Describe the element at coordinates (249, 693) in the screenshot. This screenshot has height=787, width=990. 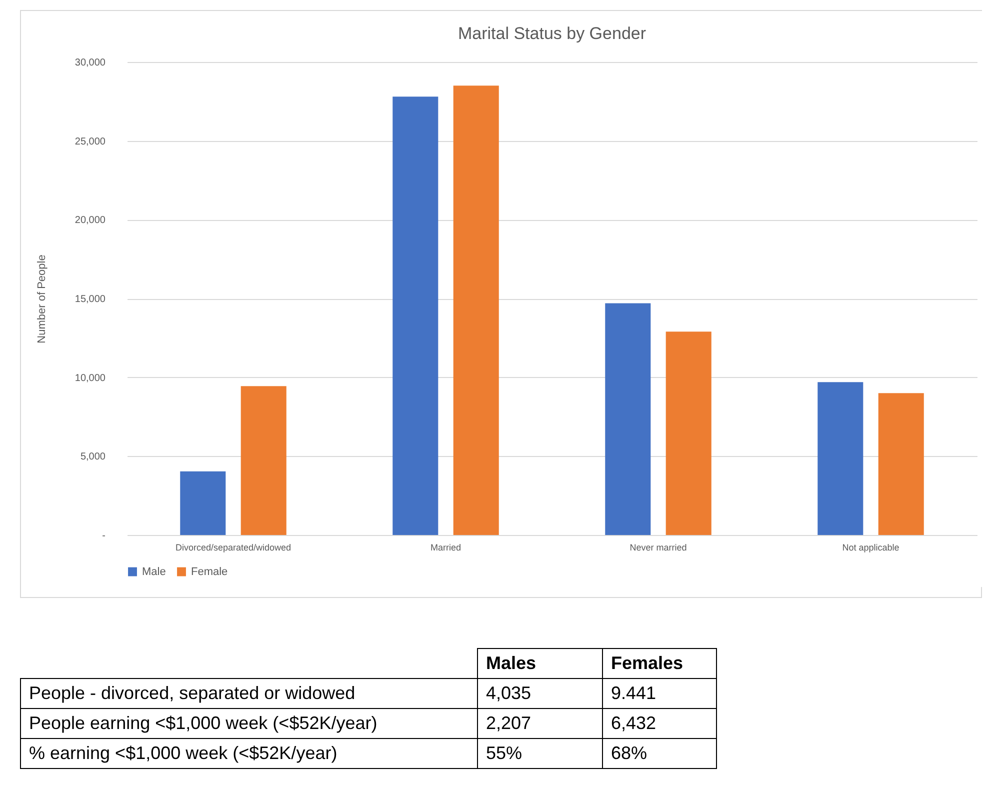
I see `text: People - divorced, separated or widowed` at that location.